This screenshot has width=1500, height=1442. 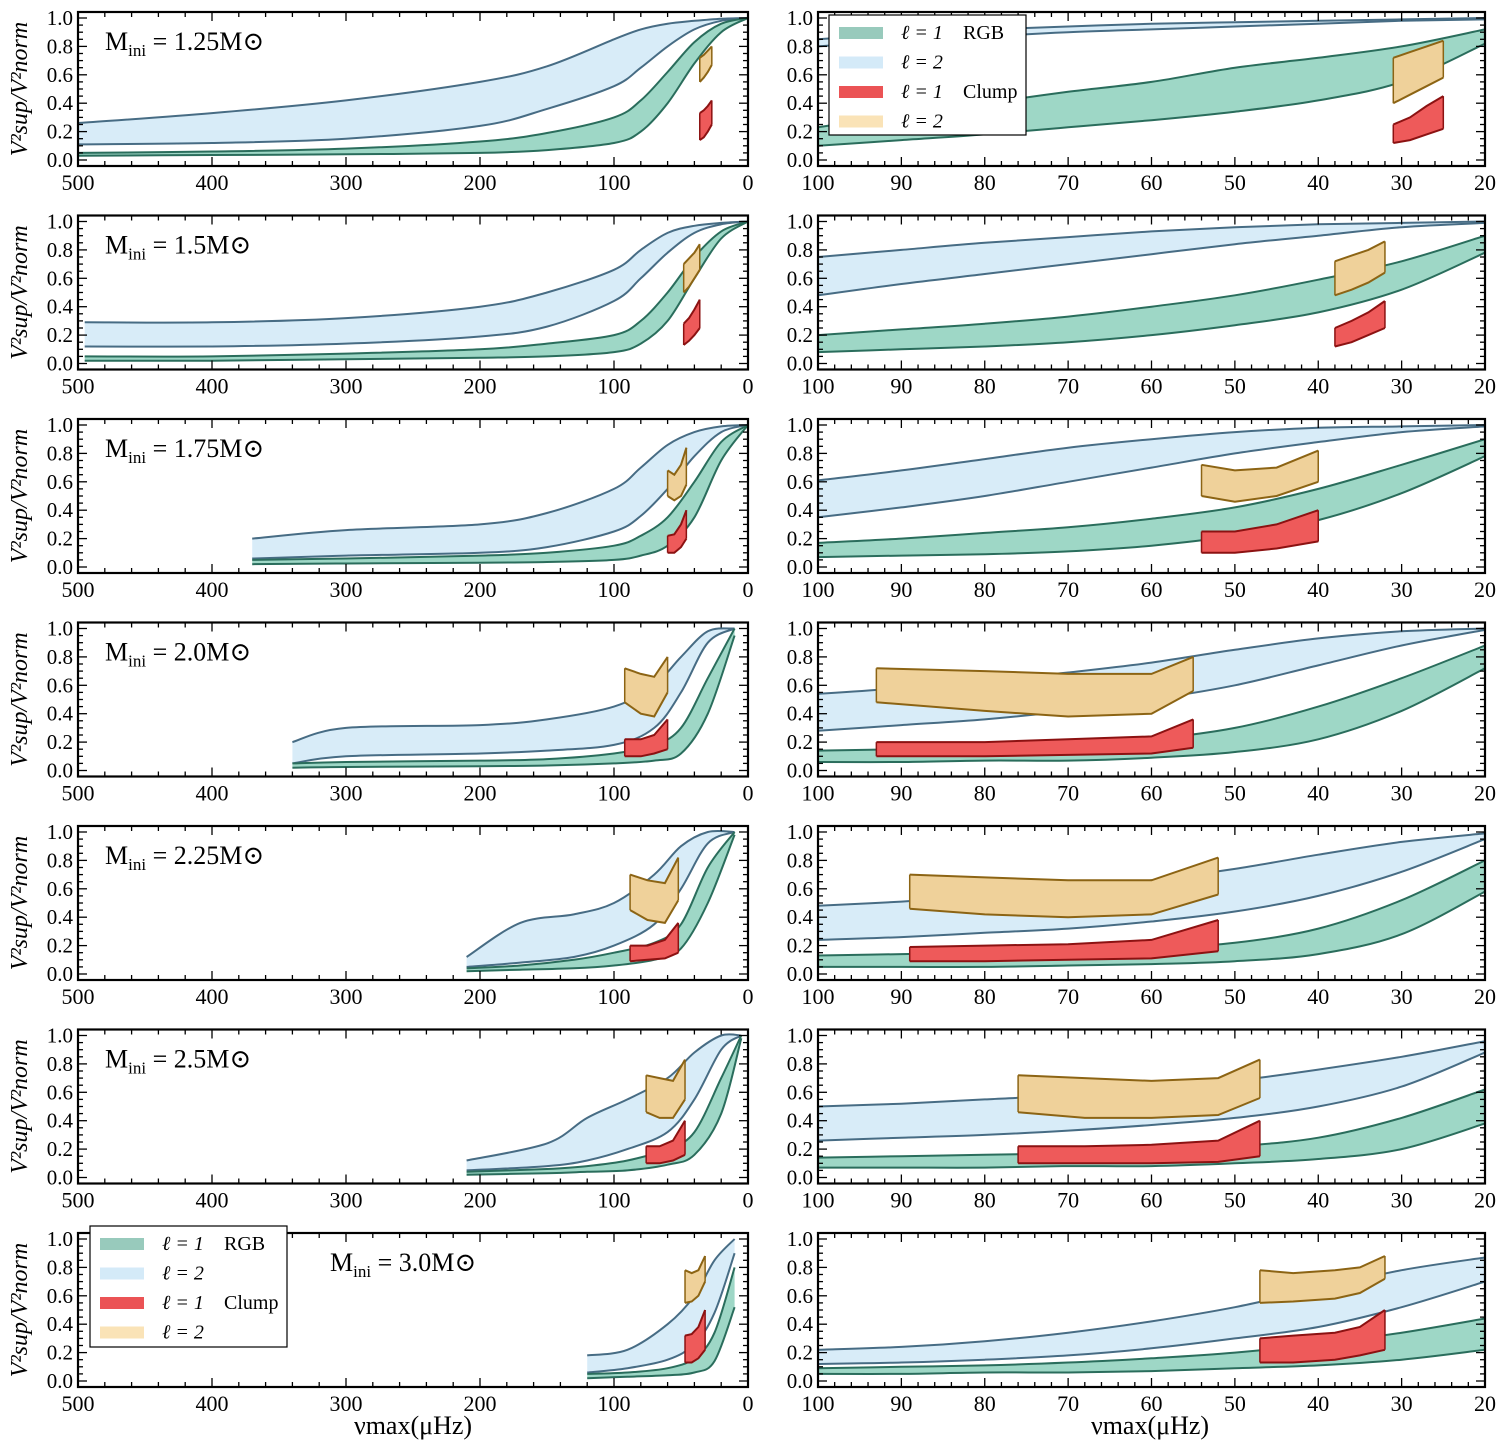 I want to click on clump-l2-edges, so click(x=706, y=64).